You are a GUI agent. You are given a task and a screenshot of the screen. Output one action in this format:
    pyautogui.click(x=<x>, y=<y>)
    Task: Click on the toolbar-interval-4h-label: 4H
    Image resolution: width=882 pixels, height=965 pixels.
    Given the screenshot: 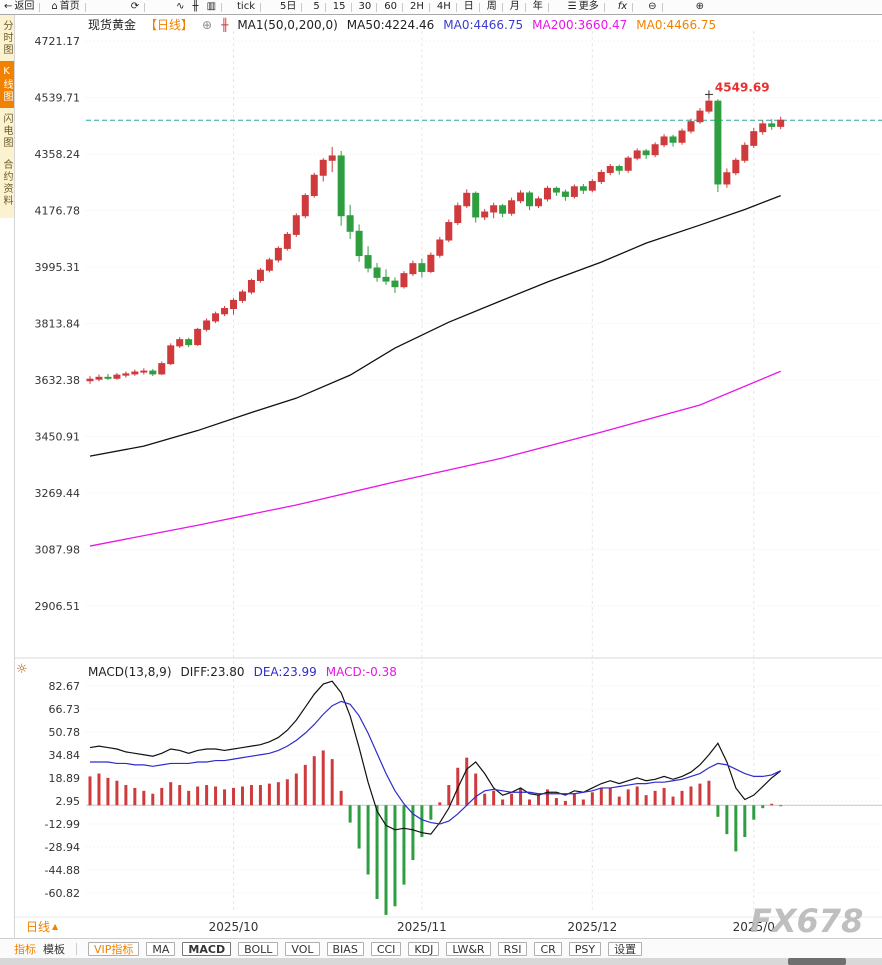 What is the action you would take?
    pyautogui.click(x=443, y=6)
    